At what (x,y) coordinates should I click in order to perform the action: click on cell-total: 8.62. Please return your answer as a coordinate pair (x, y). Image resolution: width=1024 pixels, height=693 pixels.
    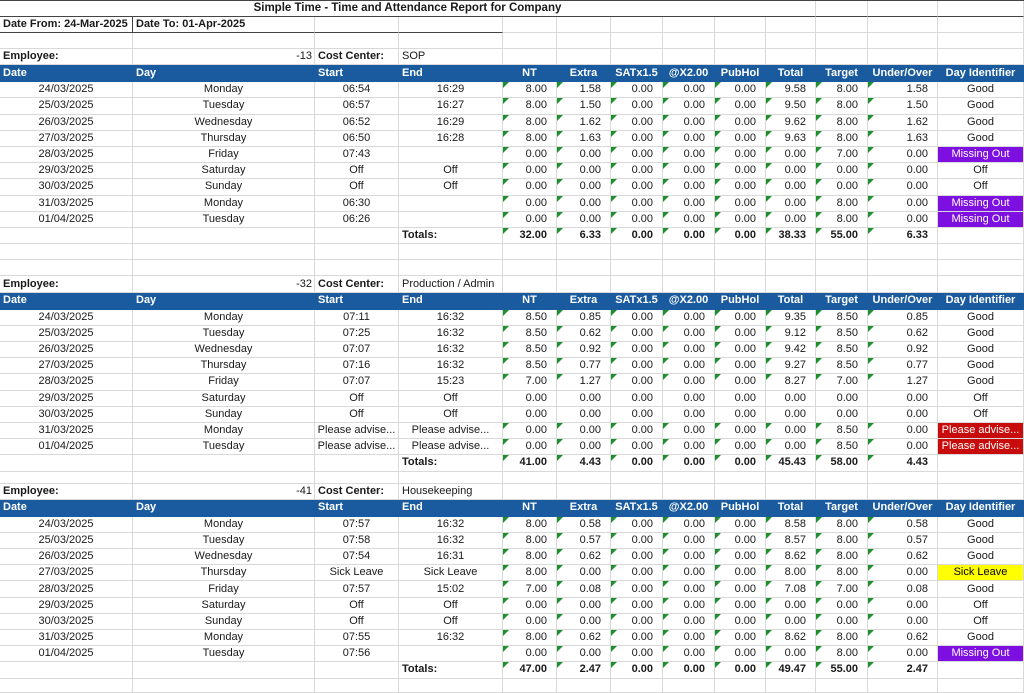
    Looking at the image, I should click on (791, 557).